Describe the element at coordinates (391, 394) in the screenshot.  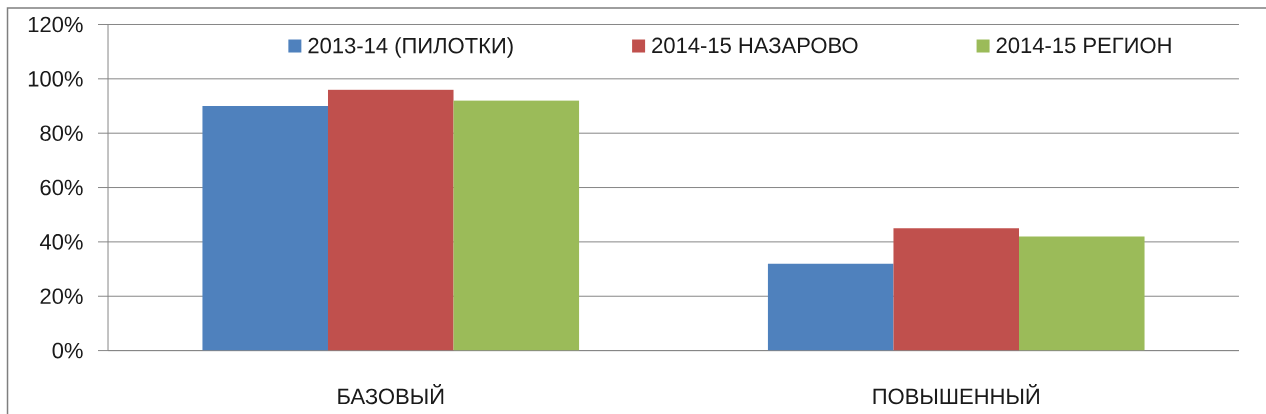
I see `x-tick-label: БАЗОВЫЙ` at that location.